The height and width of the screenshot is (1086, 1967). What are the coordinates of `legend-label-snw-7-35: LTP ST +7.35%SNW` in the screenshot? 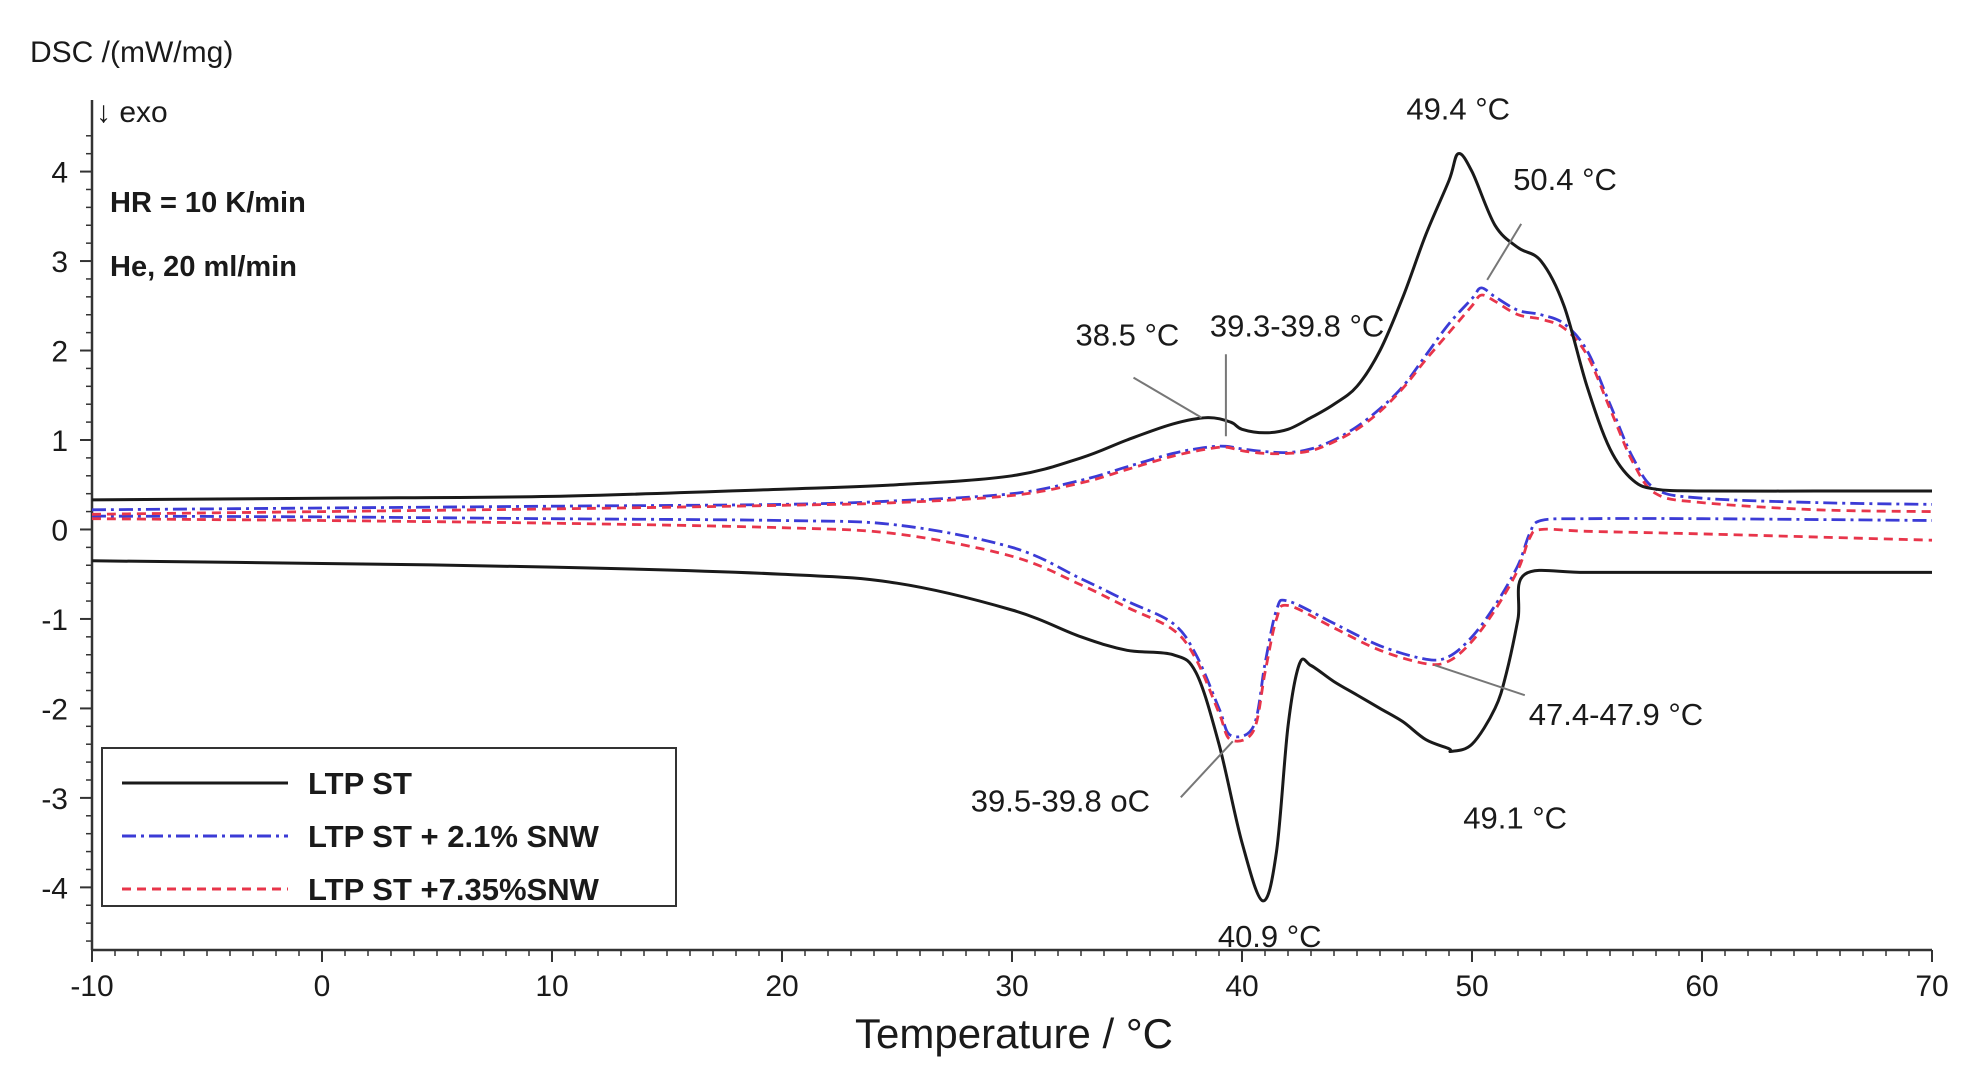 It's located at (454, 889).